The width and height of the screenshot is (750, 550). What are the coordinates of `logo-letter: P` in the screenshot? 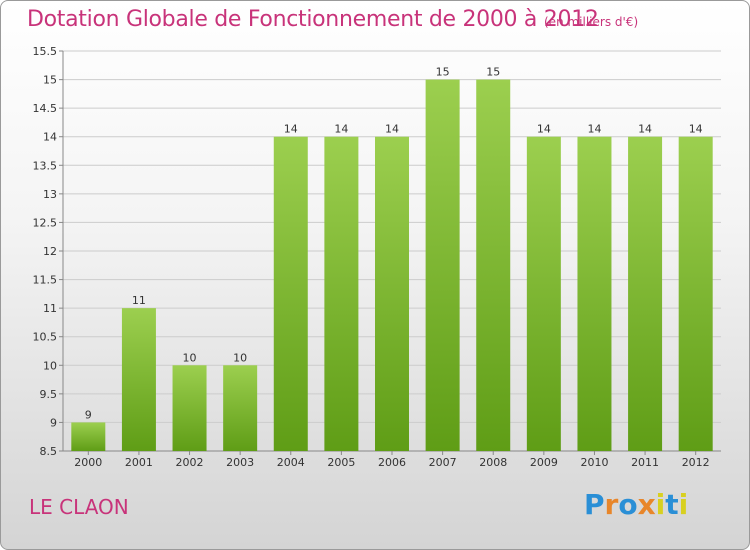 It's located at (594, 504).